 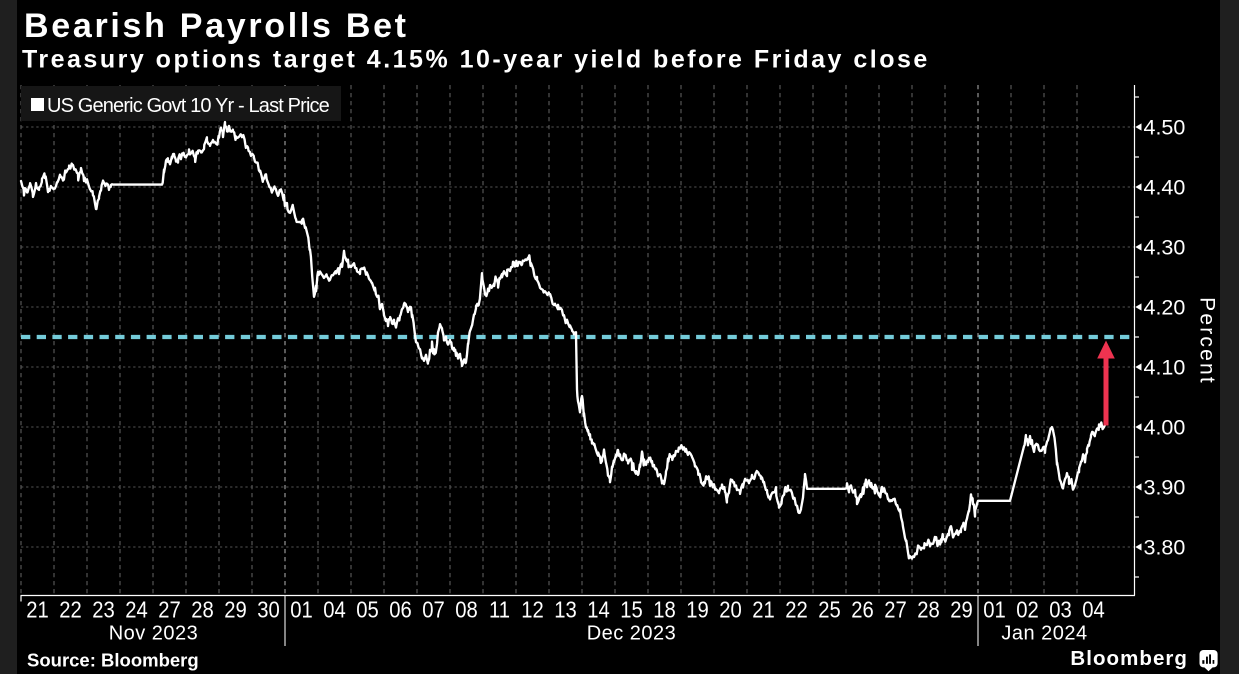 I want to click on svg-text: 4.40, so click(x=1165, y=188).